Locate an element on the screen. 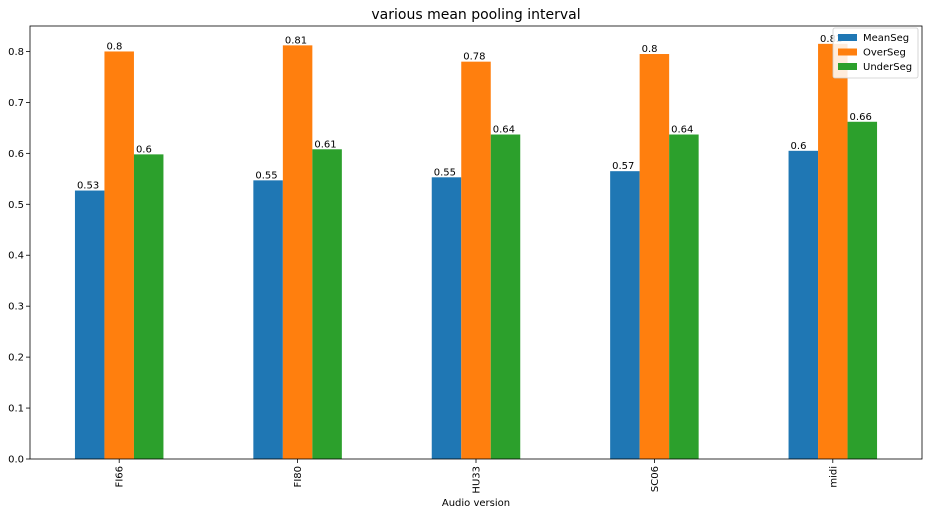 This screenshot has width=930, height=514. bar-overseg-hu33 is located at coordinates (476, 260).